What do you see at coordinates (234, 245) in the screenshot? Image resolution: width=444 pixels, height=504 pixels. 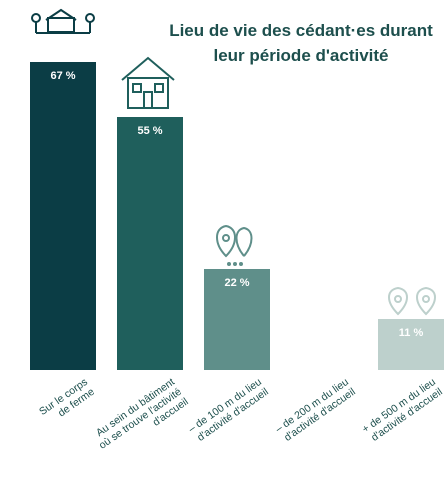 I see `pin-icon` at bounding box center [234, 245].